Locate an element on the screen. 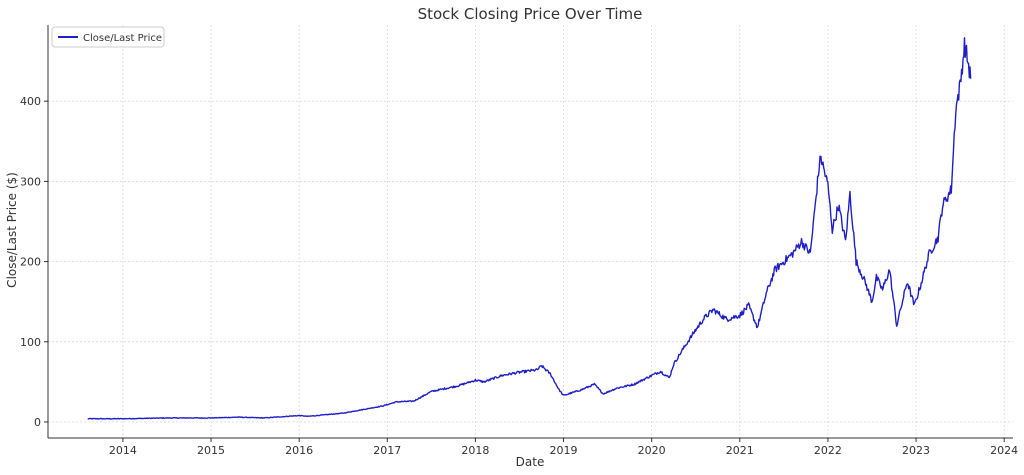 Image resolution: width=1024 pixels, height=475 pixels. legend-label: Close/Last Price is located at coordinates (122, 38).